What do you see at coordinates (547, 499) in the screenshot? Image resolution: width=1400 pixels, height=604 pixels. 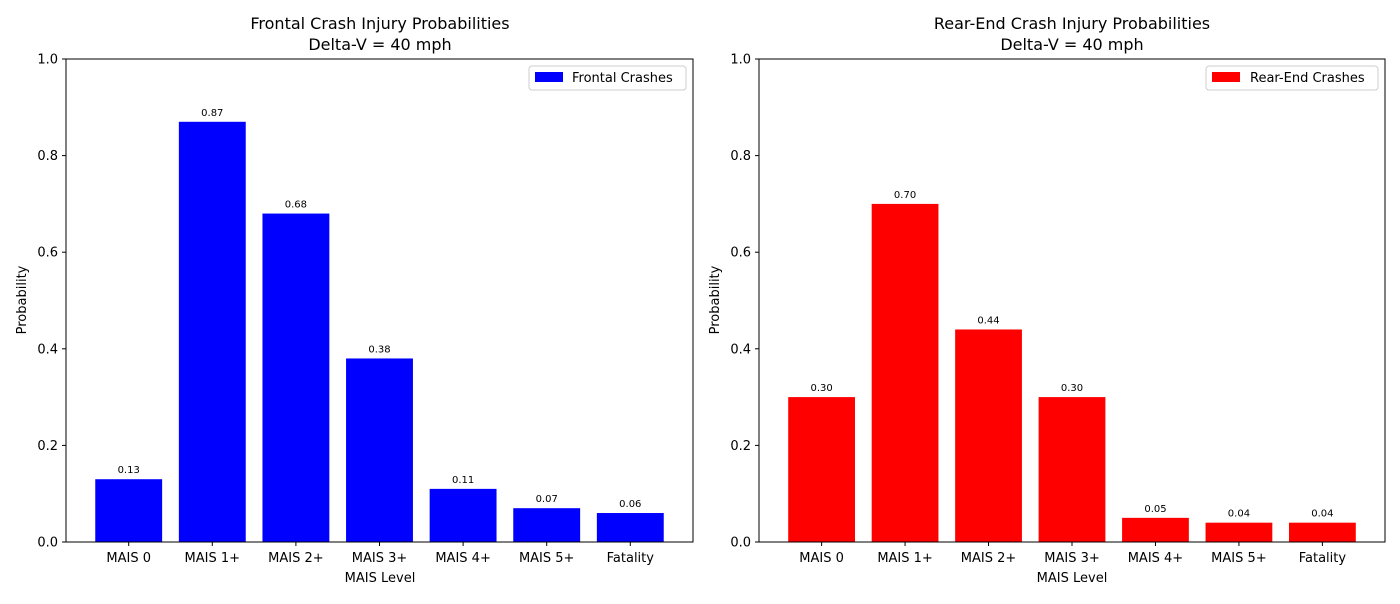 I see `data-label: 0.07` at bounding box center [547, 499].